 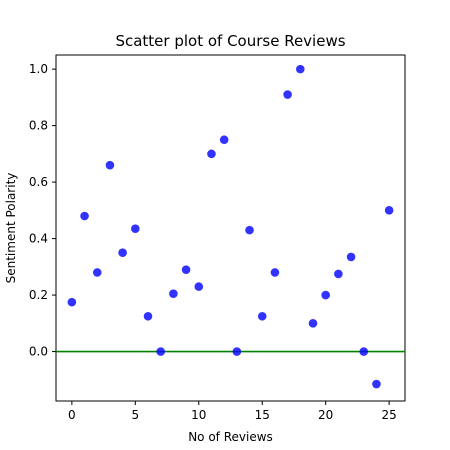 I want to click on x-tick-label: 15, so click(x=262, y=415).